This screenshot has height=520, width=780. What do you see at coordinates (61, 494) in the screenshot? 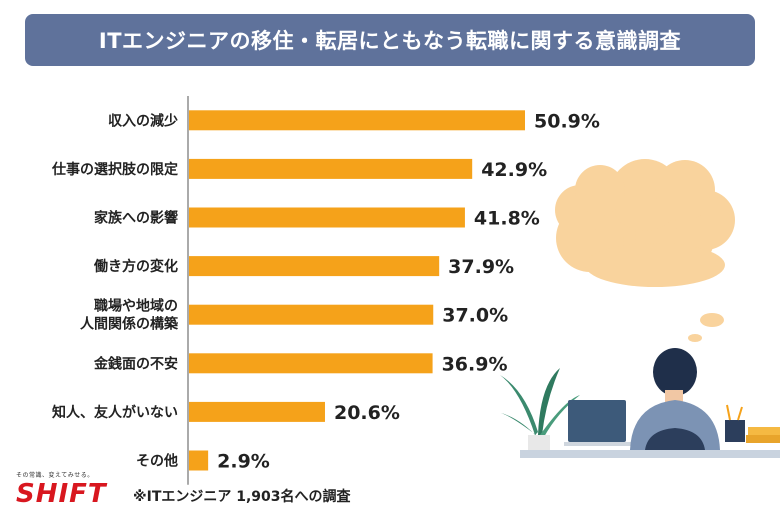
I see `brand-wordmark: SHIFT` at bounding box center [61, 494].